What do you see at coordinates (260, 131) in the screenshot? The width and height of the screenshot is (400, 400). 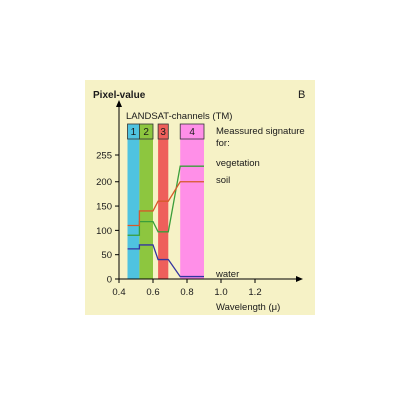 I see `legend-header-line-1: Meassured signature` at bounding box center [260, 131].